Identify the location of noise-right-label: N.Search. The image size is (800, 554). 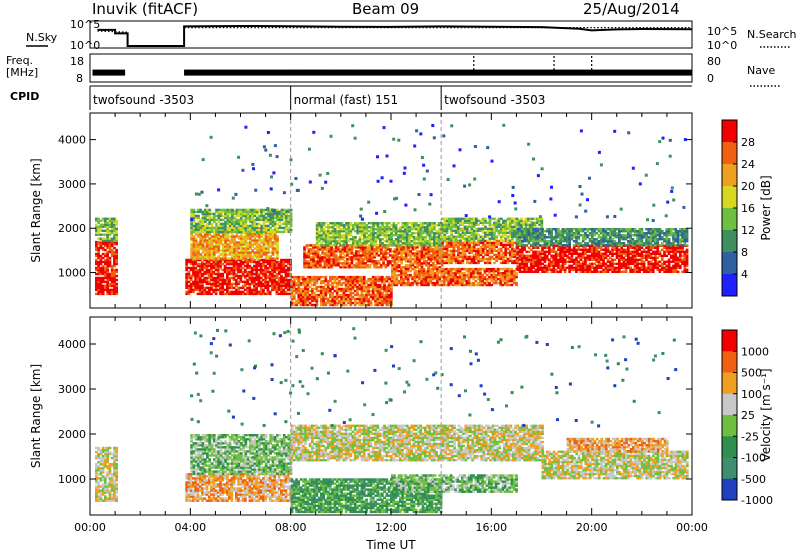
(772, 34).